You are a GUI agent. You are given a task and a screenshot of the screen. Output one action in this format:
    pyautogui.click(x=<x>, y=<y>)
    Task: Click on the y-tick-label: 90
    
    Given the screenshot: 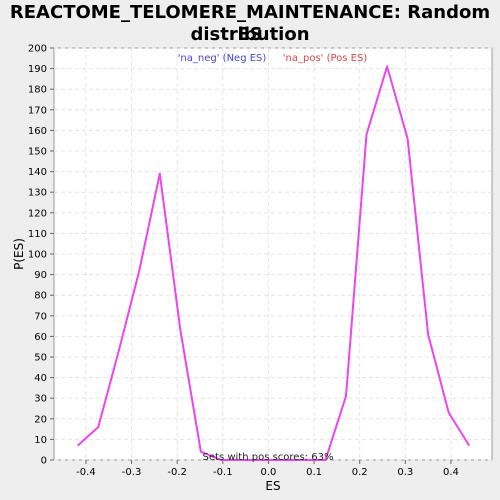 What is the action you would take?
    pyautogui.click(x=40, y=275)
    